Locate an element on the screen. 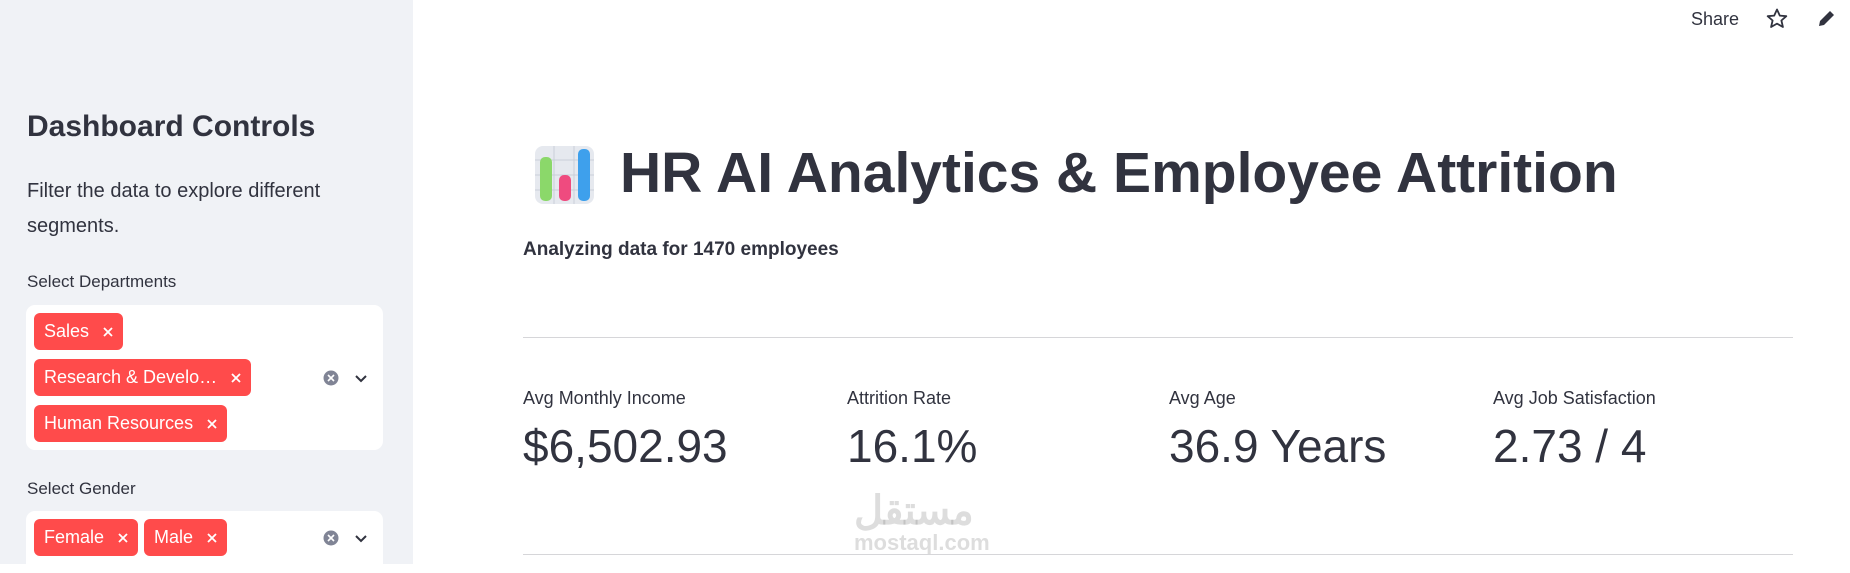 The image size is (1850, 573). sidebar-title: Dashboard Controls is located at coordinates (171, 126).